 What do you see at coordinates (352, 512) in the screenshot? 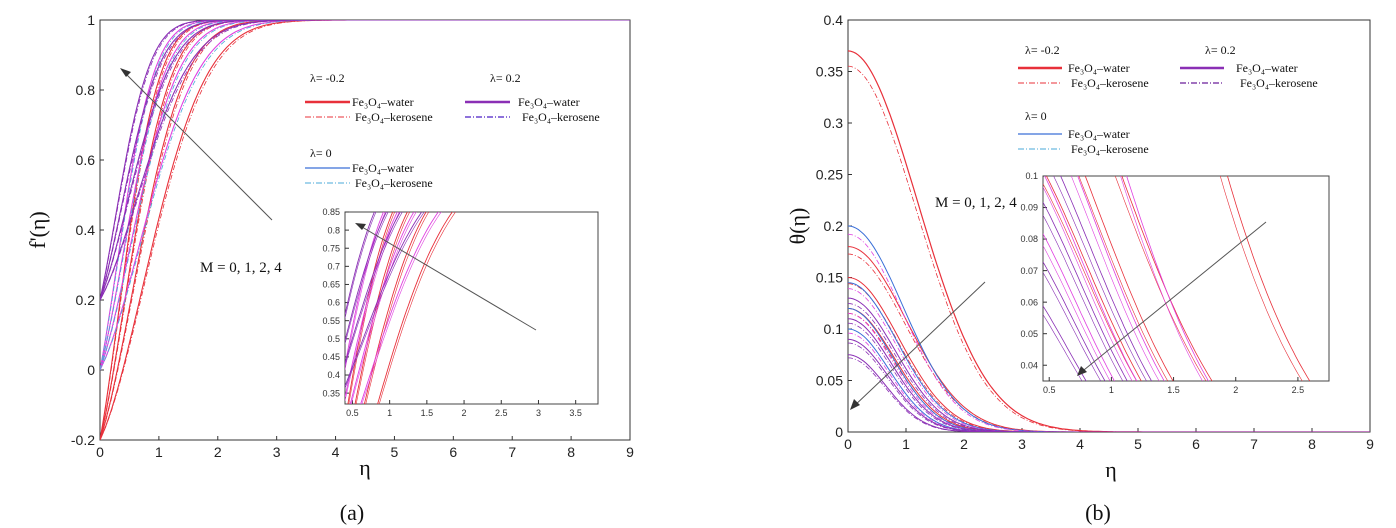
I see `panel-a-caption: (a)` at bounding box center [352, 512].